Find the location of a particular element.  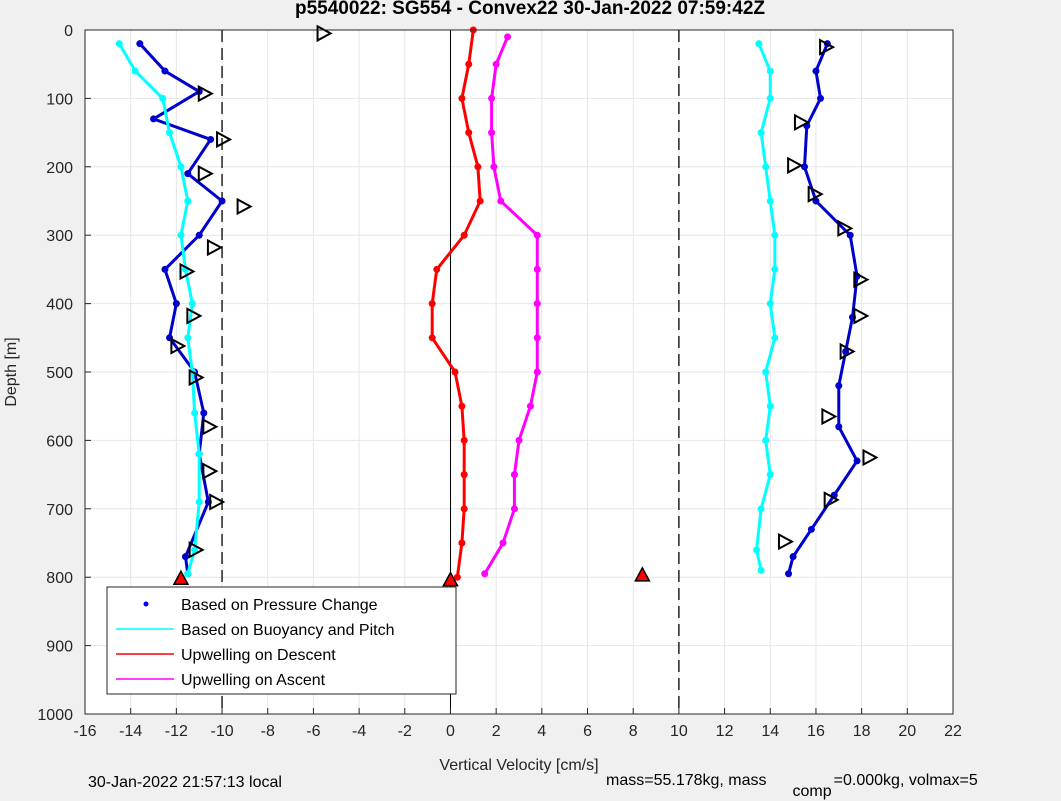

footer-mass-comp: comp is located at coordinates (812, 791).